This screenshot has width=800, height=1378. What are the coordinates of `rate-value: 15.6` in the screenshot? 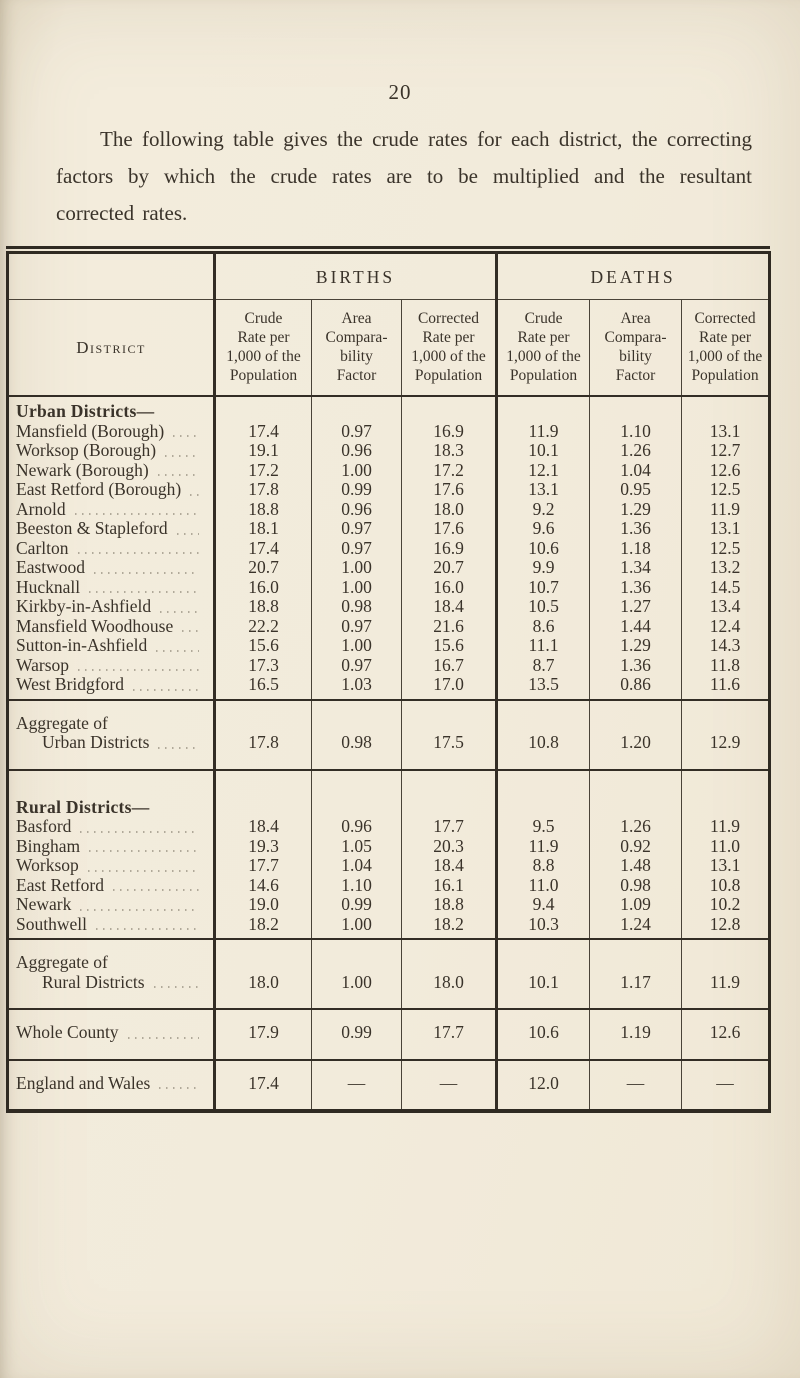 It's located at (263, 645).